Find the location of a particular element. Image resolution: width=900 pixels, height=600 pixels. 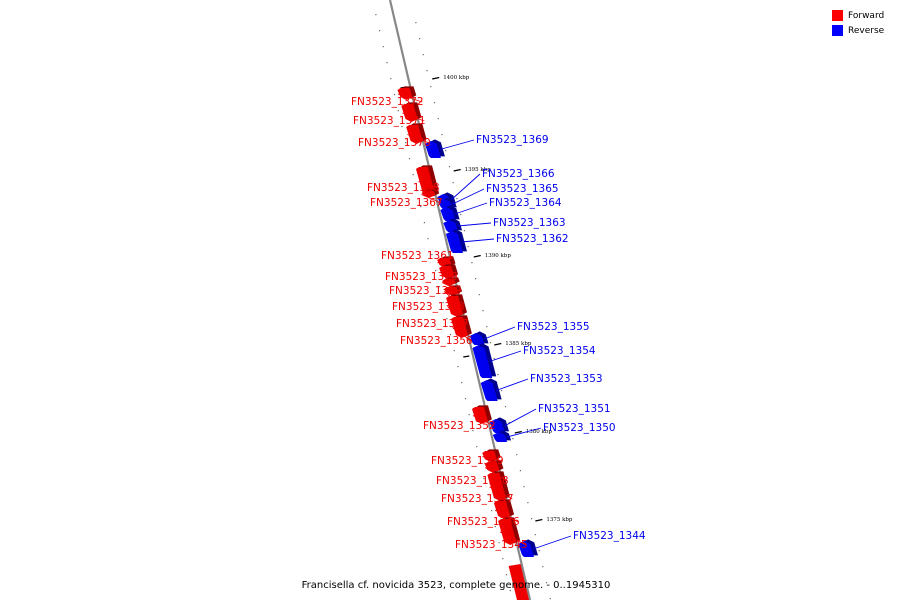

gene-label: FN3523_1362 is located at coordinates (532, 239).